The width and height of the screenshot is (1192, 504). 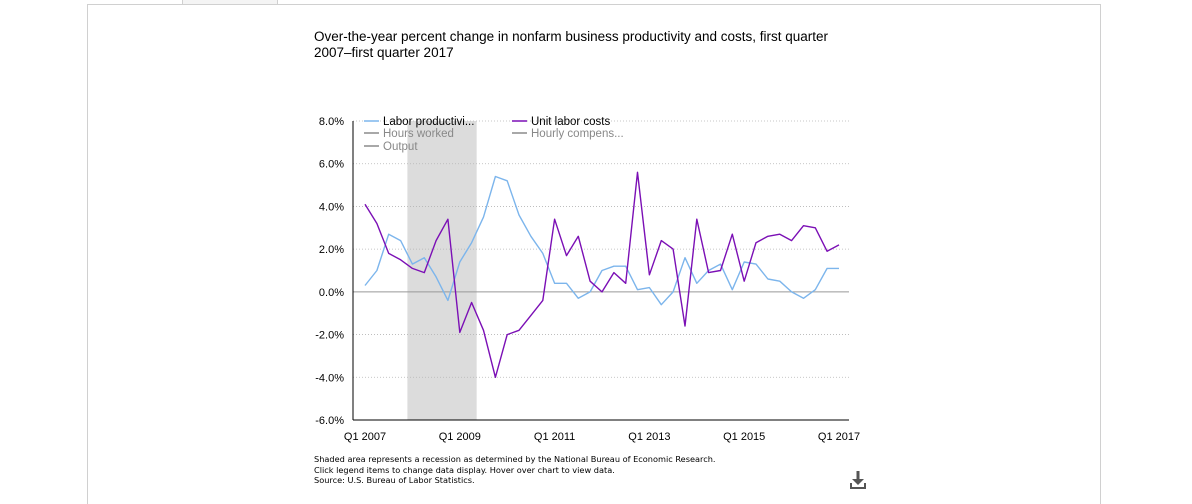 I want to click on y-tick-label: -6.0%, so click(x=329, y=421).